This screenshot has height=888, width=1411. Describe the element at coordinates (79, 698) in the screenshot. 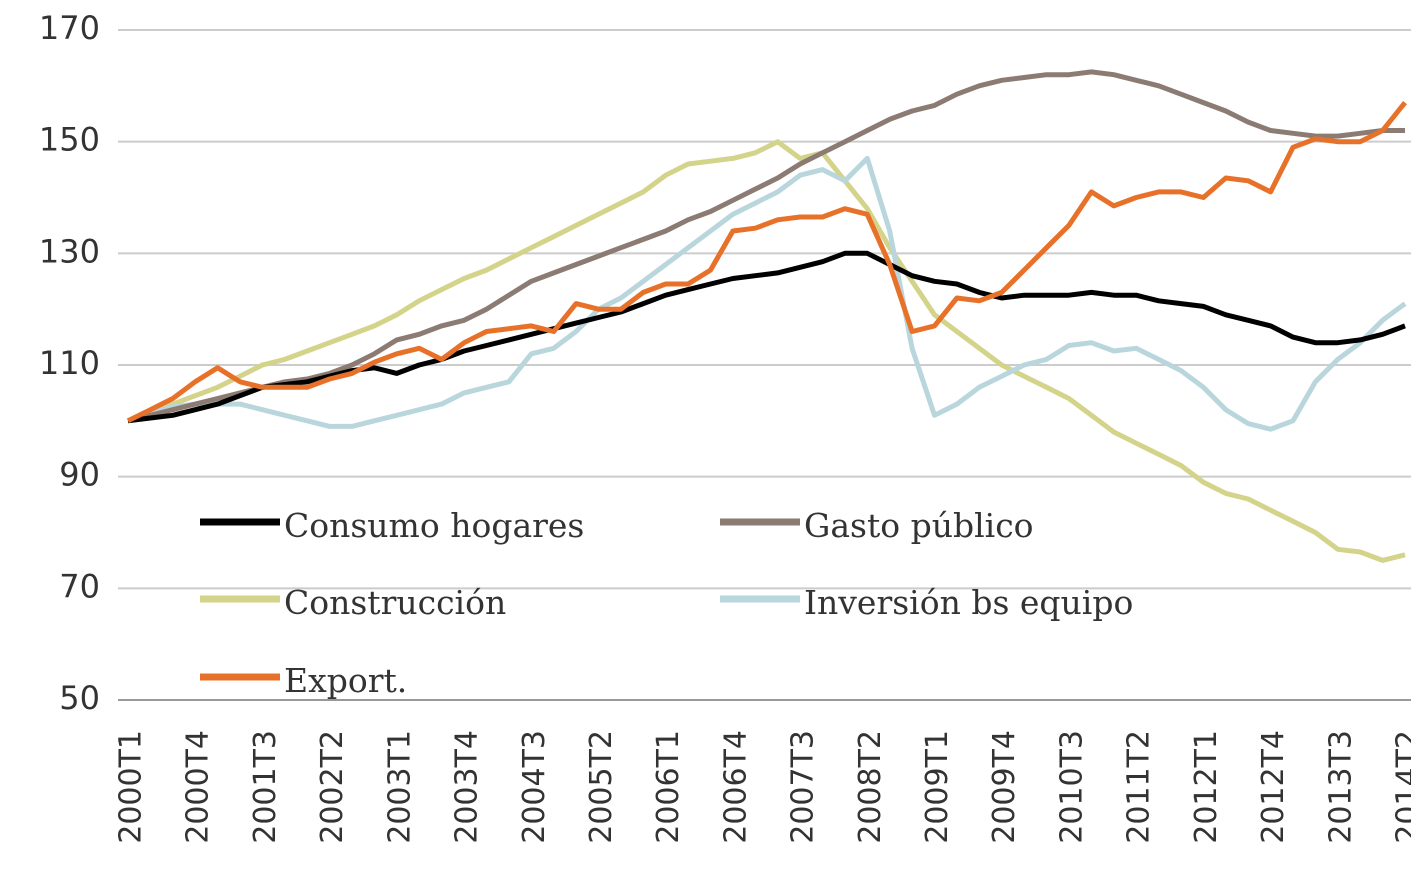

I see `y-tick-label: 50` at that location.